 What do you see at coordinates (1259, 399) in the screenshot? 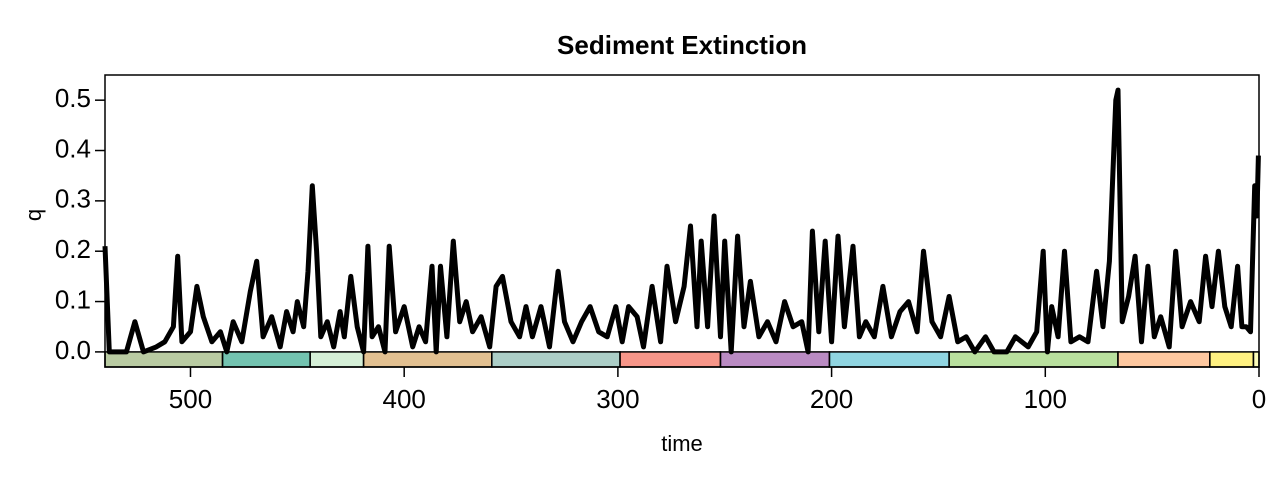
I see `x-tick-label: 0` at bounding box center [1259, 399].